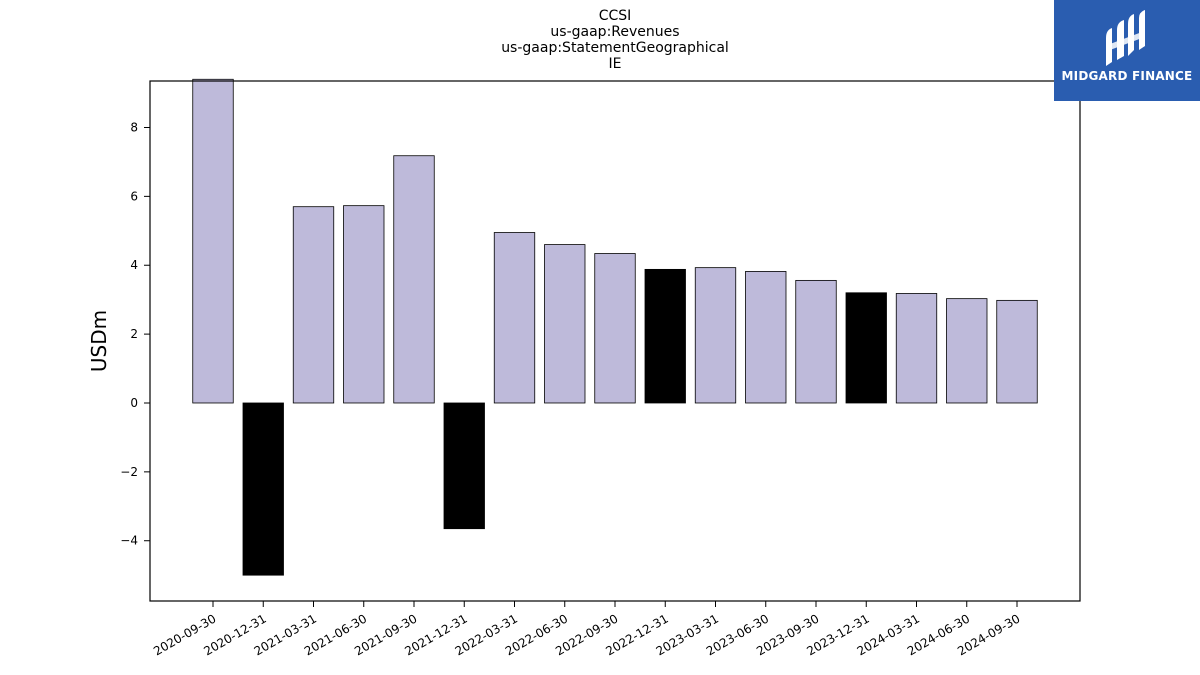  Describe the element at coordinates (615, 64) in the screenshot. I see `chart-title-line: IE` at that location.